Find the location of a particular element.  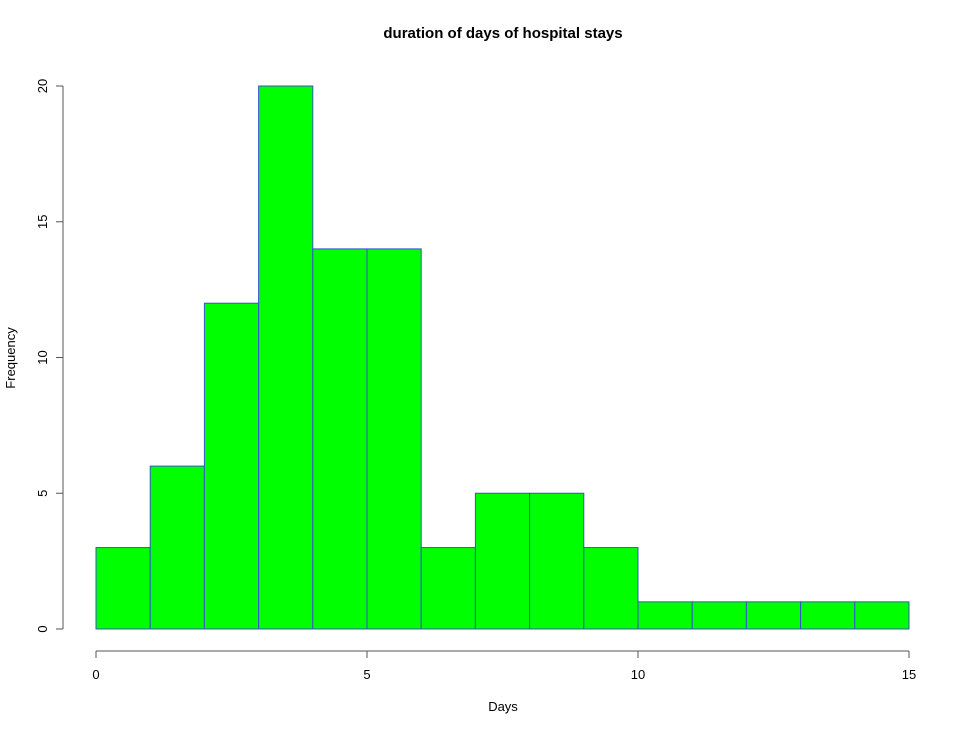

x-tick-label: 10 is located at coordinates (638, 674).